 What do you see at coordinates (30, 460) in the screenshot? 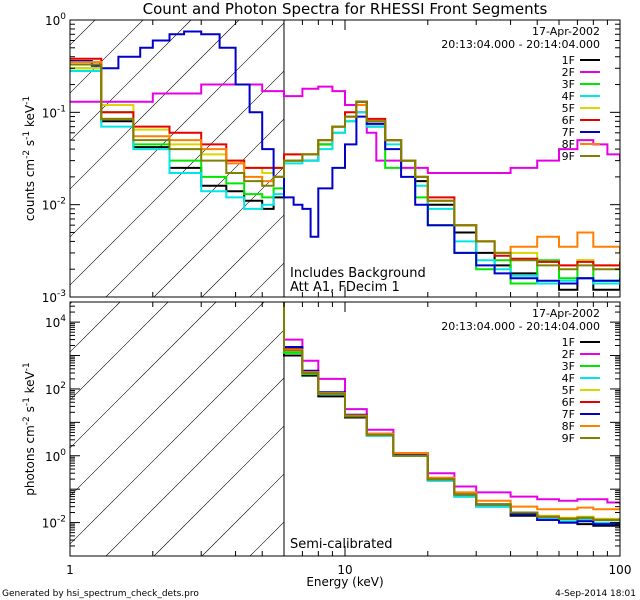
I see `y-axis-label-part: photons cm` at bounding box center [30, 460].